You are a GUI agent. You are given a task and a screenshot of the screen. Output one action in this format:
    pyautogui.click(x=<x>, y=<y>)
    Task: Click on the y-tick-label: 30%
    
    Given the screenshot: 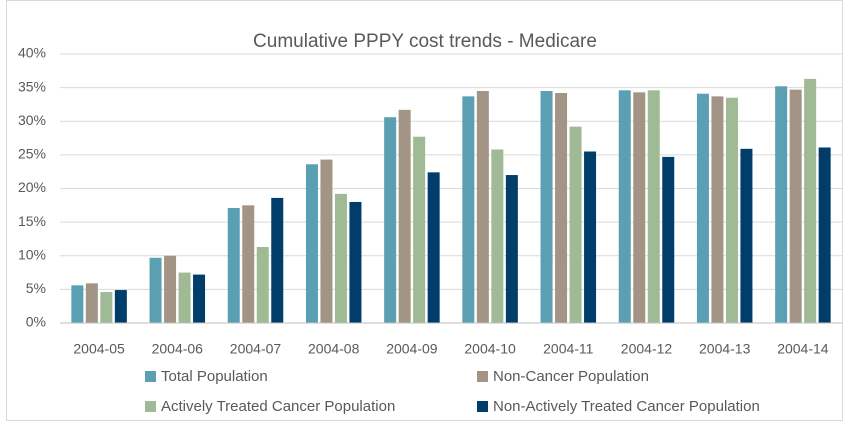 What is the action you would take?
    pyautogui.click(x=32, y=120)
    